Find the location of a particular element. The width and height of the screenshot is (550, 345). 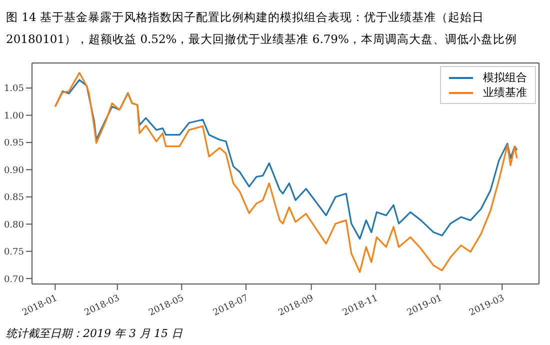

y-tick-label: 0.70 is located at coordinates (14, 279).